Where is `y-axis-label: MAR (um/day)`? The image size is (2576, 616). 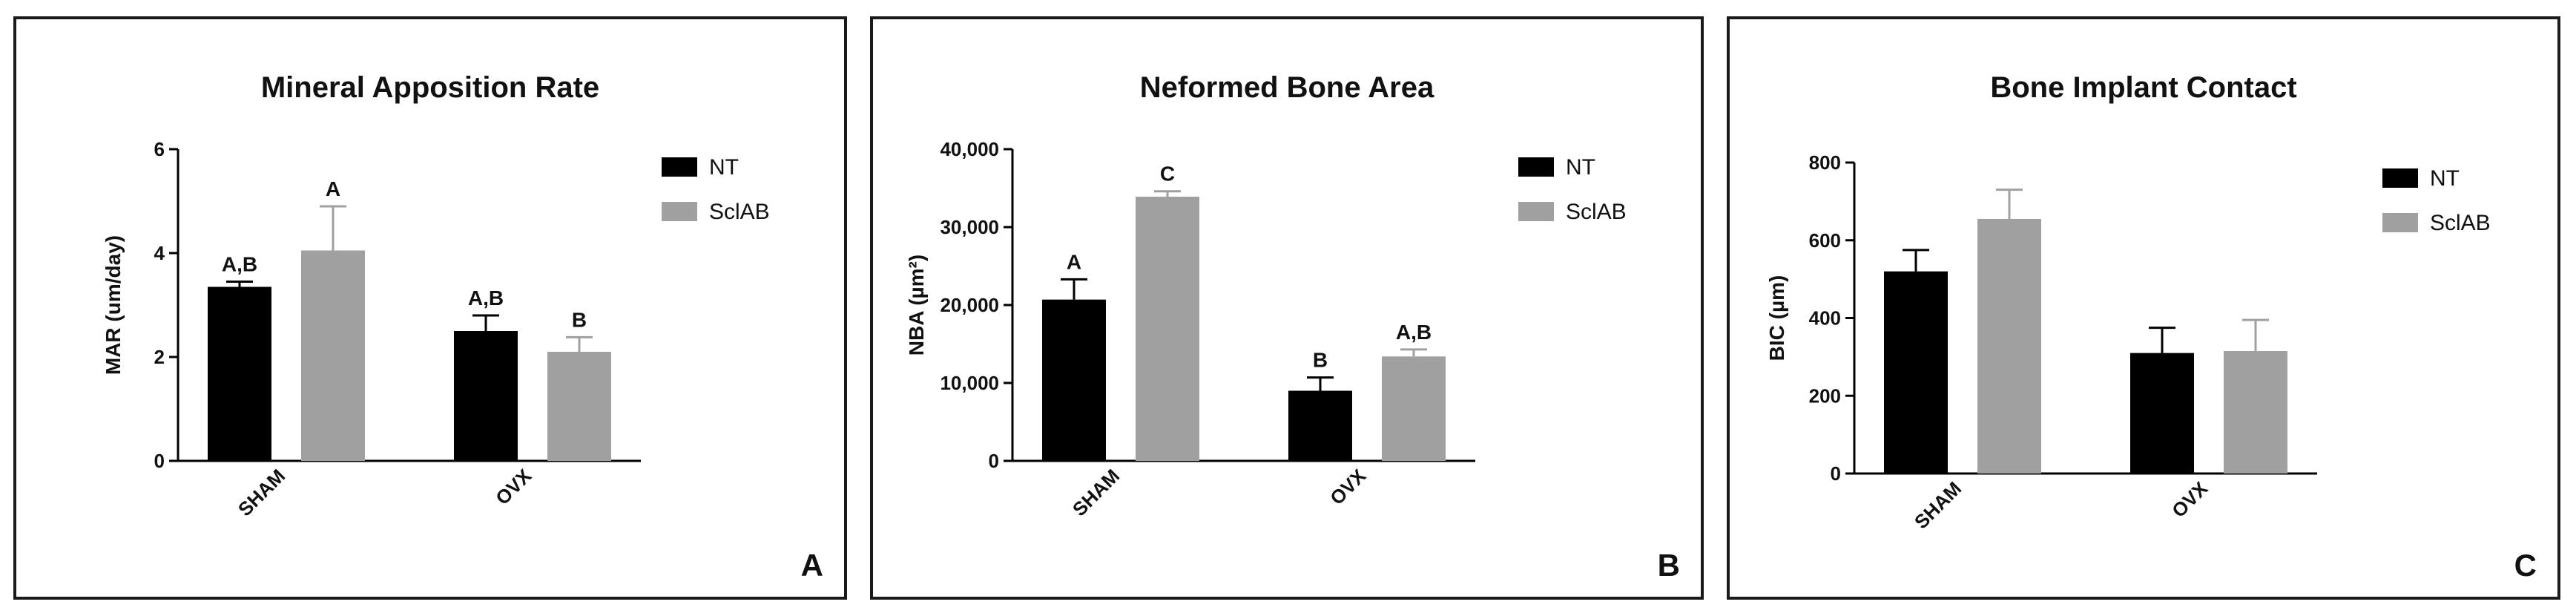
y-axis-label: MAR (um/day) is located at coordinates (114, 305).